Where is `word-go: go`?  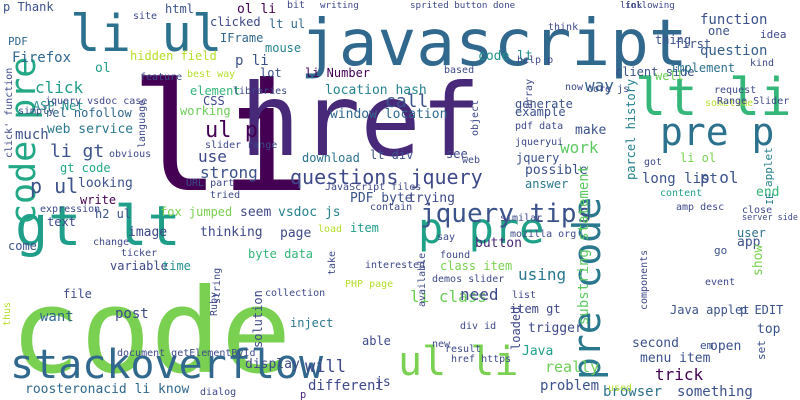
word-go: go is located at coordinates (720, 250).